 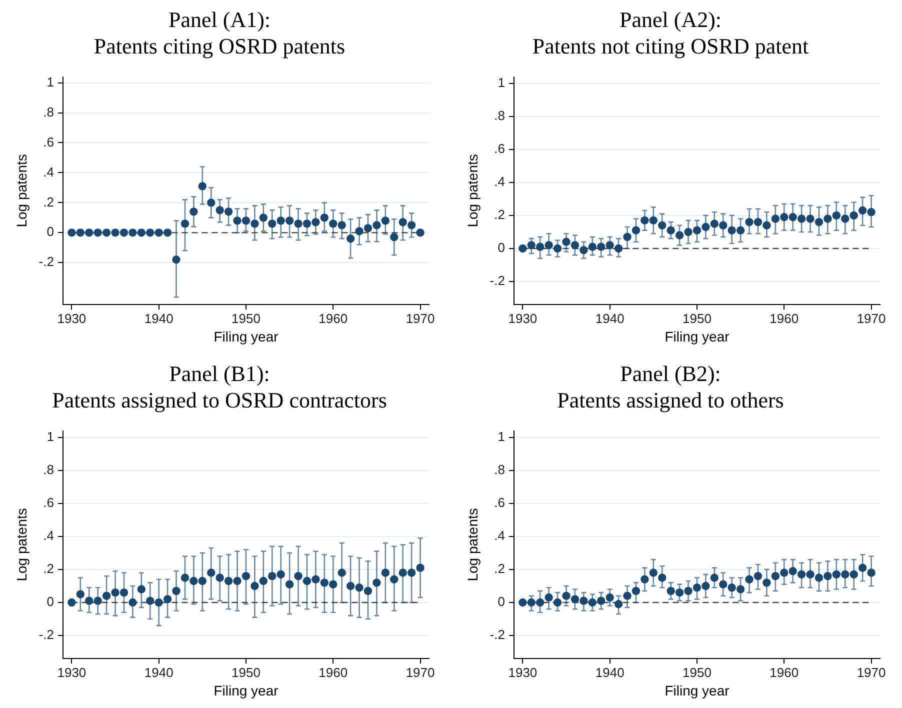 I want to click on y-tick-label: 1, so click(x=50, y=82).